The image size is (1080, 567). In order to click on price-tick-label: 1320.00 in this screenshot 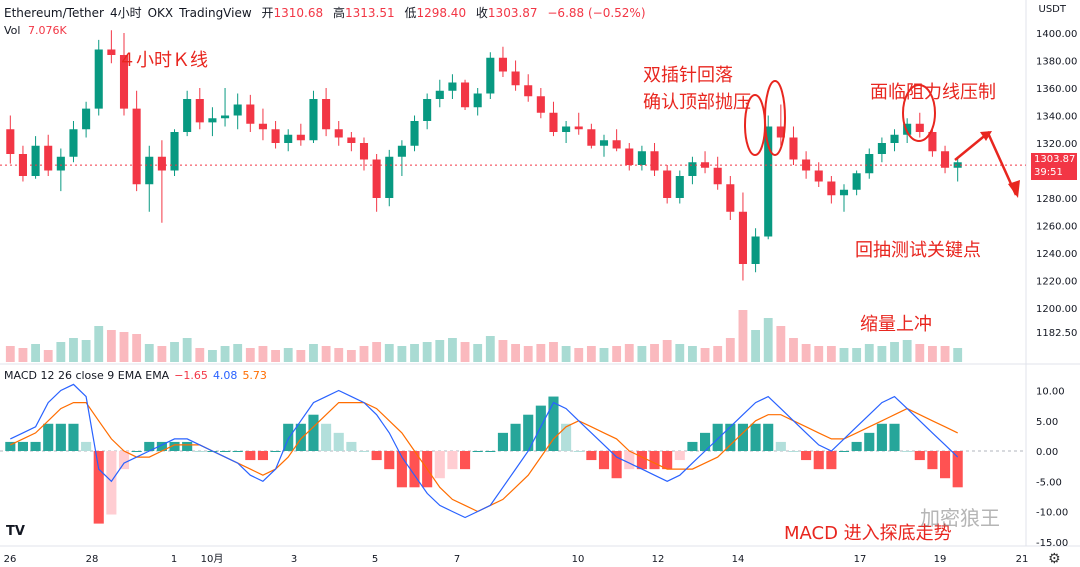, I will do `click(1056, 144)`.